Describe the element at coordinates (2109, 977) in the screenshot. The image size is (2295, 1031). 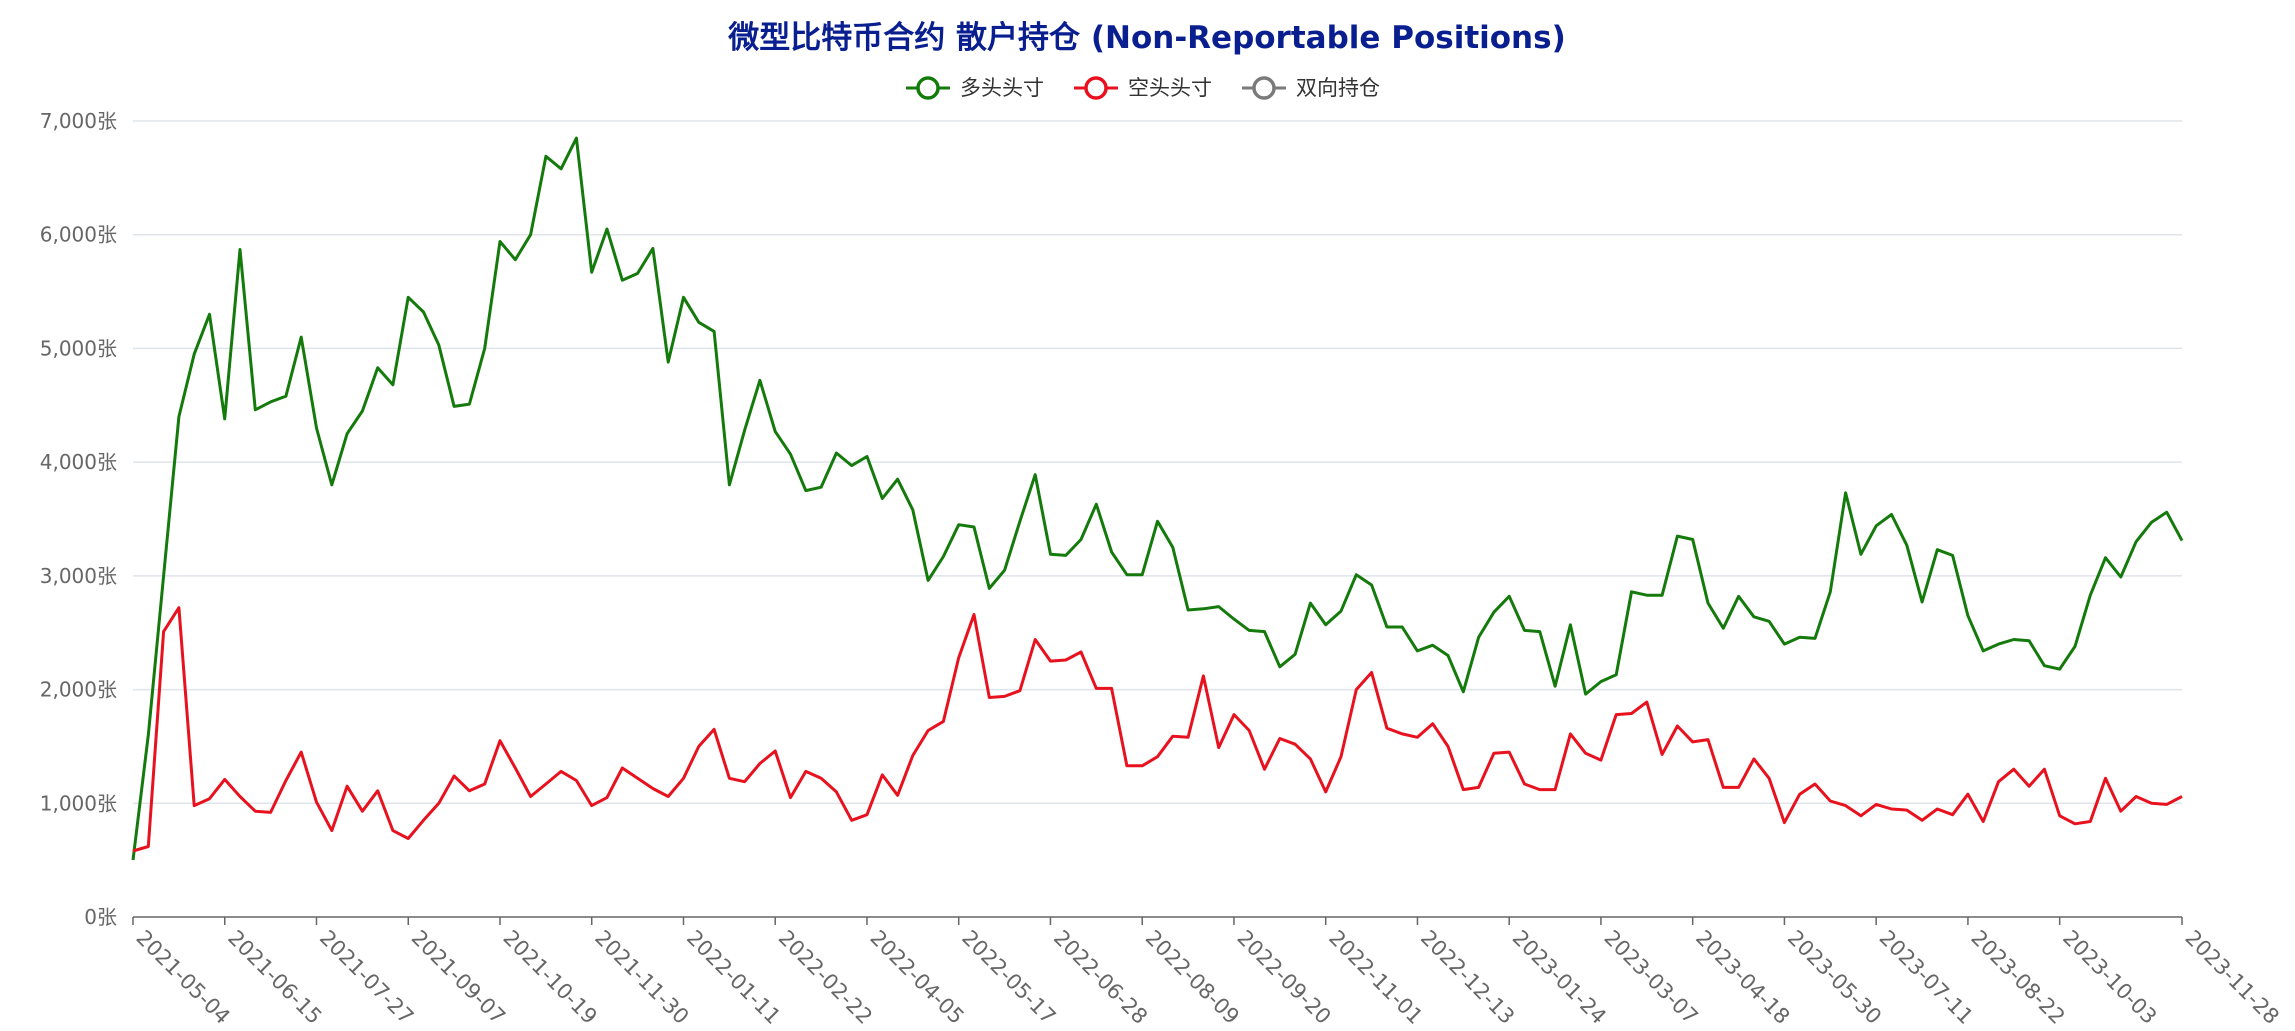
I see `x-tick-label: 2023-10-03` at that location.